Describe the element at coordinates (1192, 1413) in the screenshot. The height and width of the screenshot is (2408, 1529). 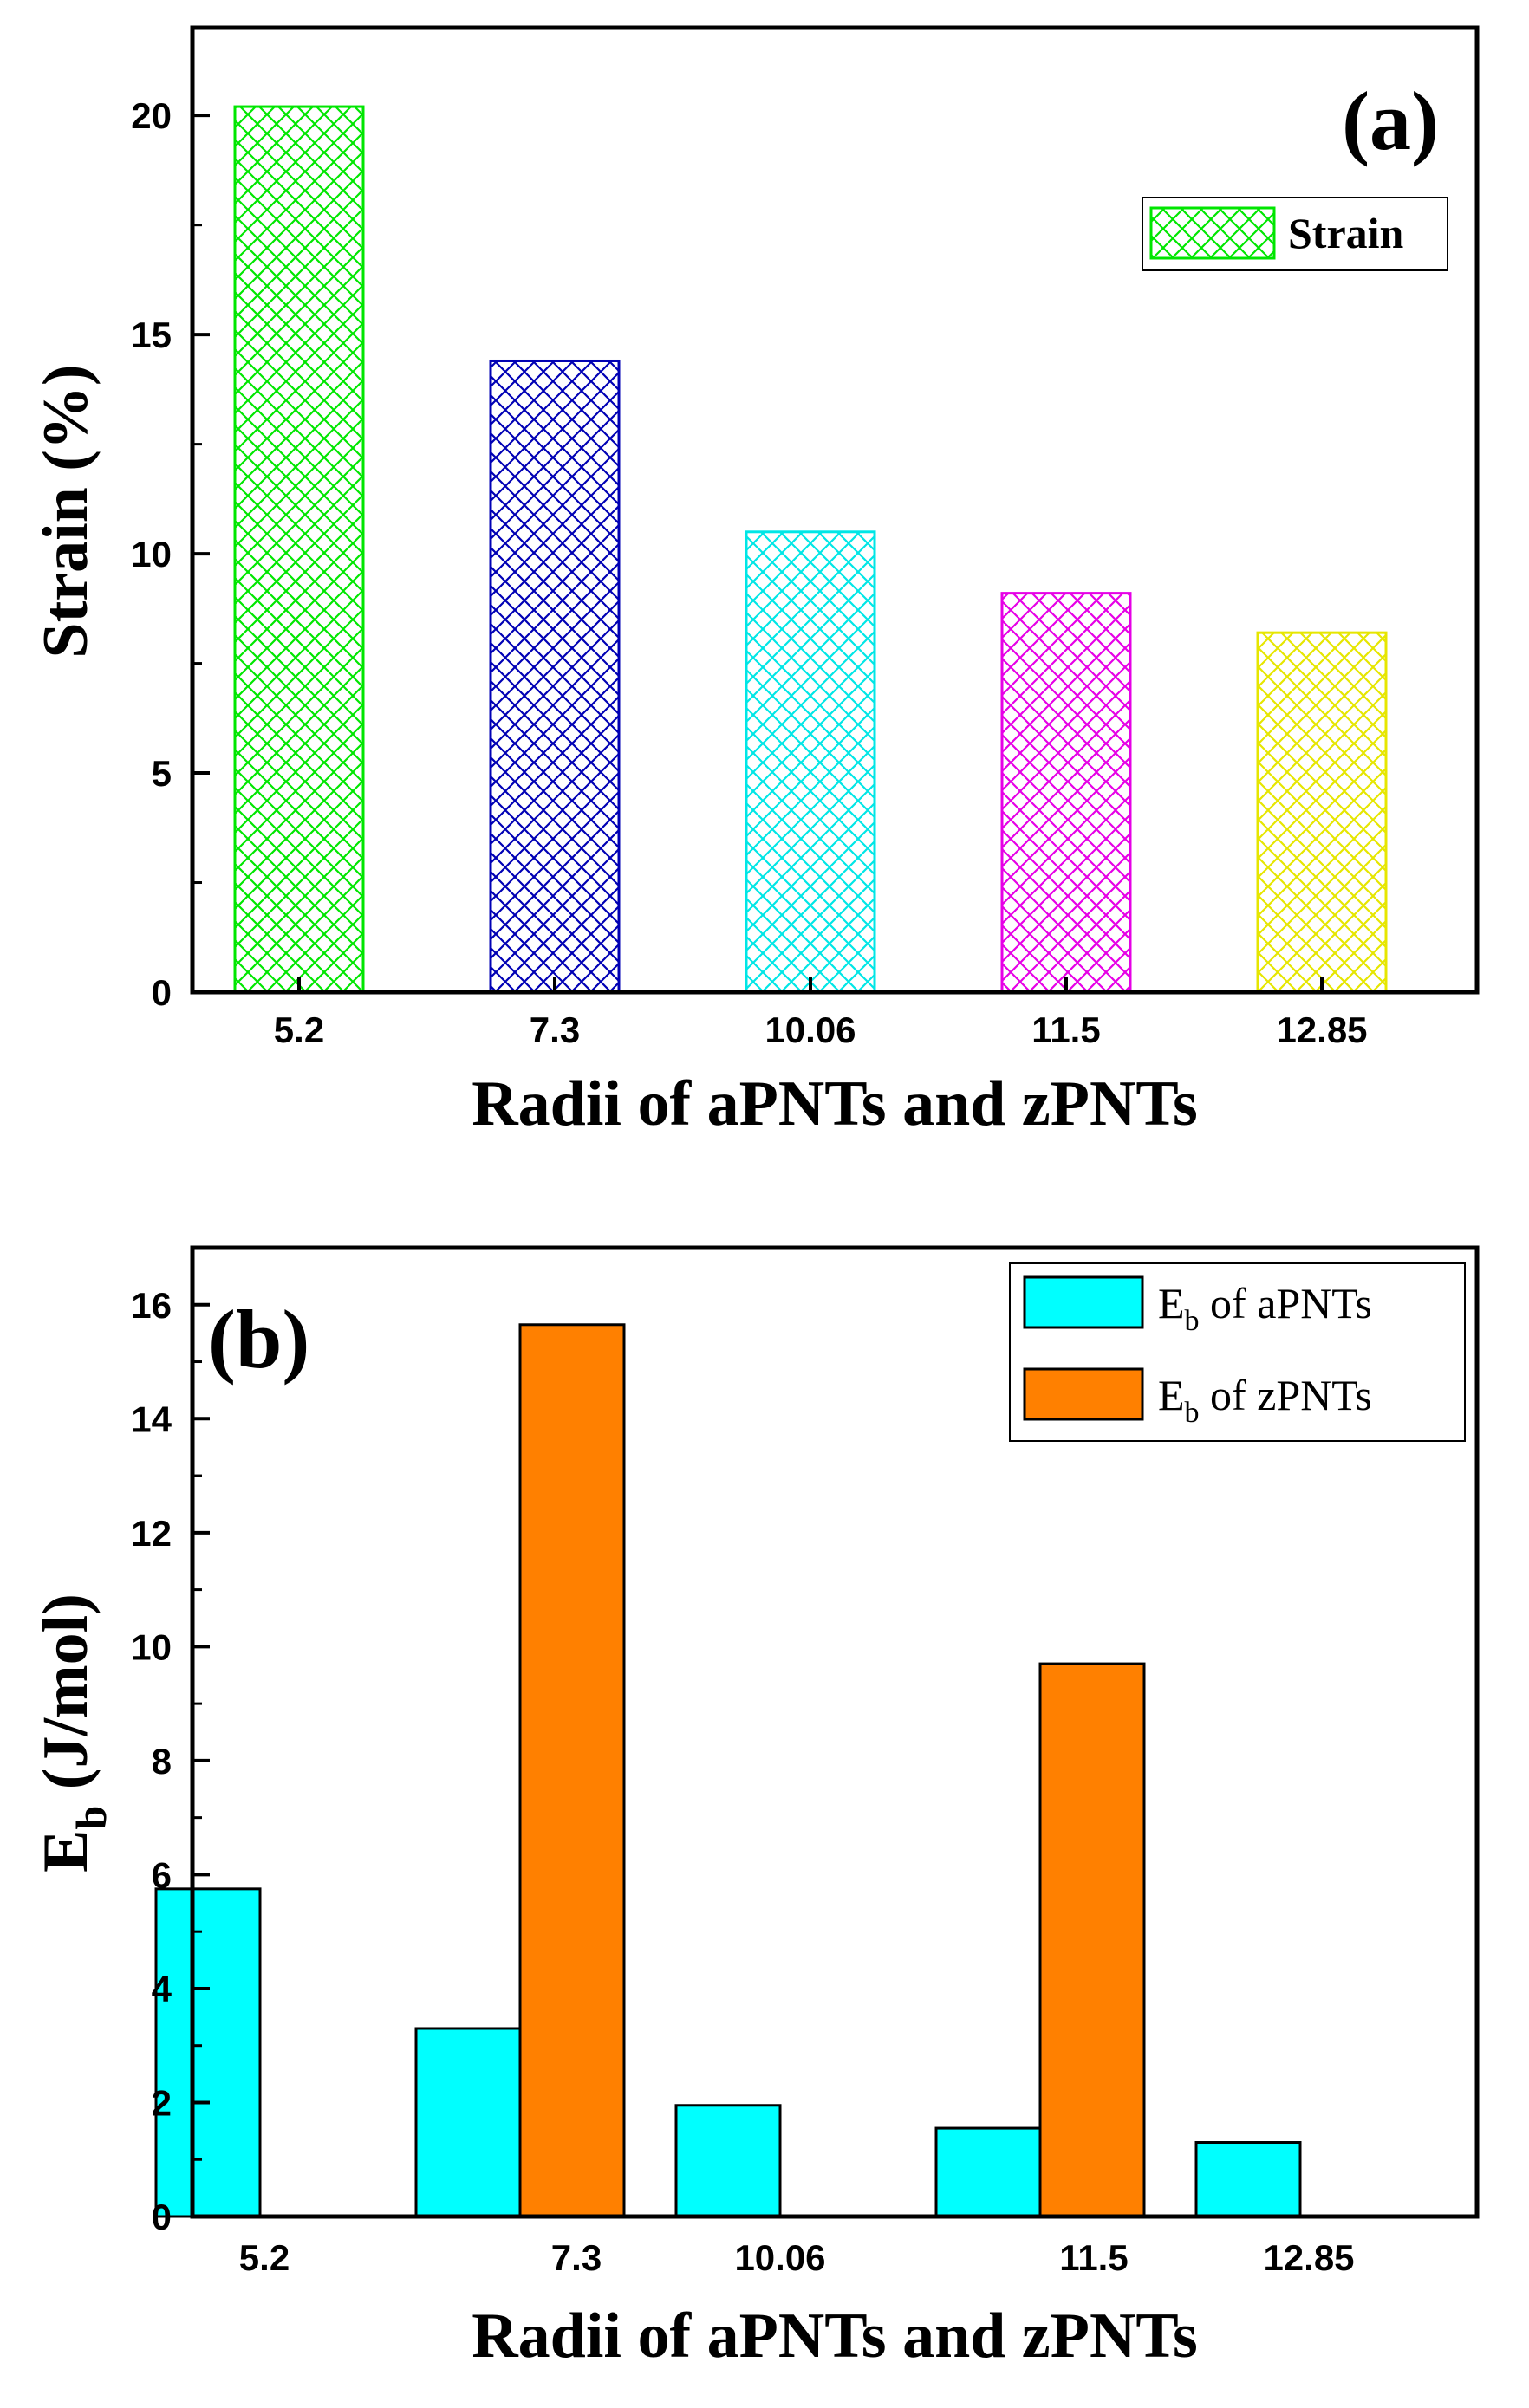
I see `legend-zPNTs-sub: b` at that location.